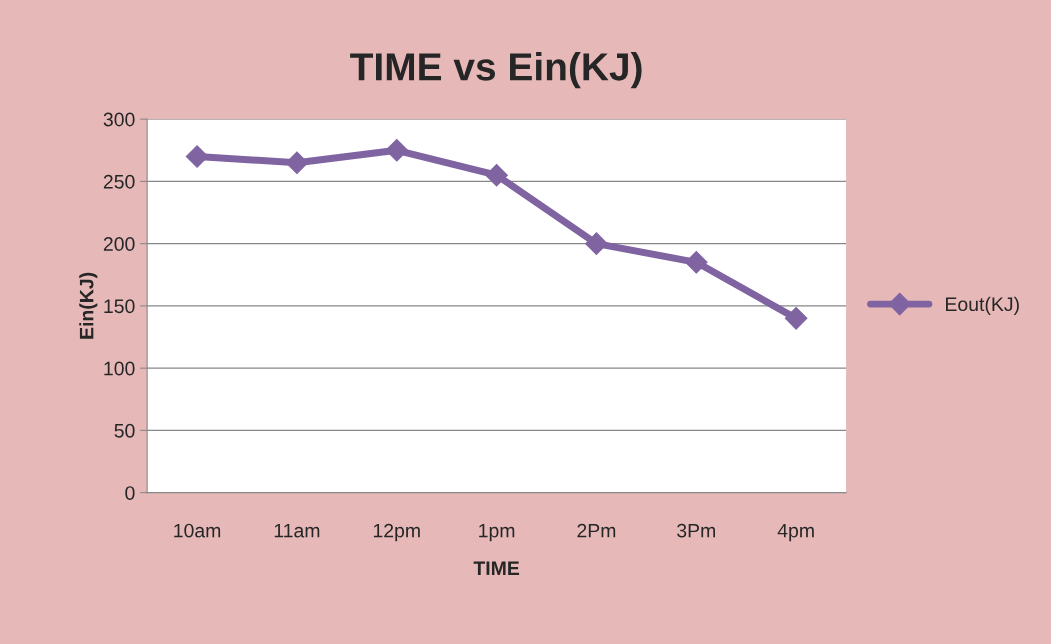  Describe the element at coordinates (396, 532) in the screenshot. I see `x-tick-label: 12pm` at that location.